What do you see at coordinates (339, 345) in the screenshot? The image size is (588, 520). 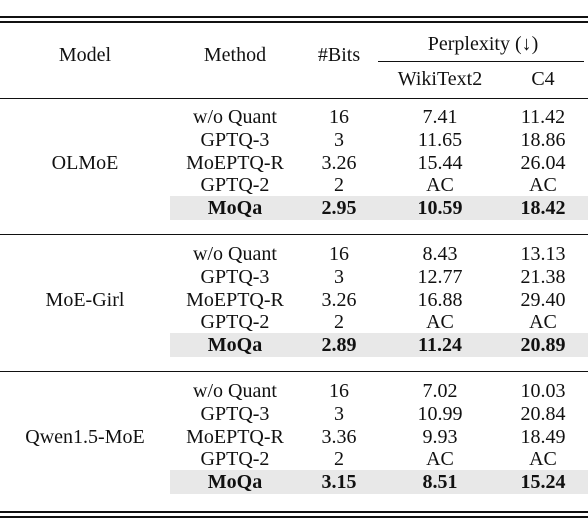 I see `cell-bits: 2.89` at bounding box center [339, 345].